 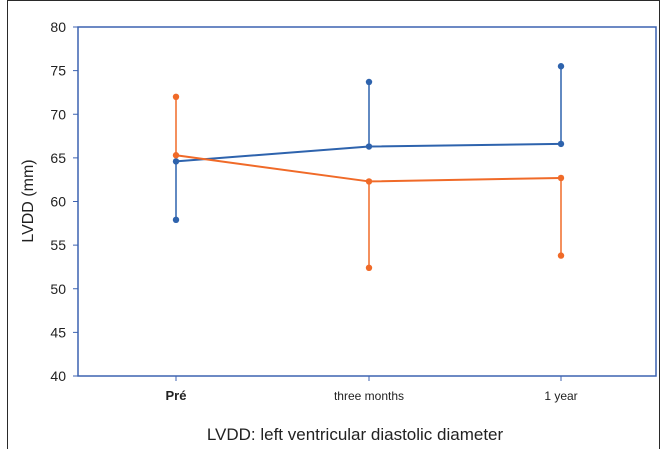 What do you see at coordinates (58, 27) in the screenshot?
I see `y-tick-label: 80` at bounding box center [58, 27].